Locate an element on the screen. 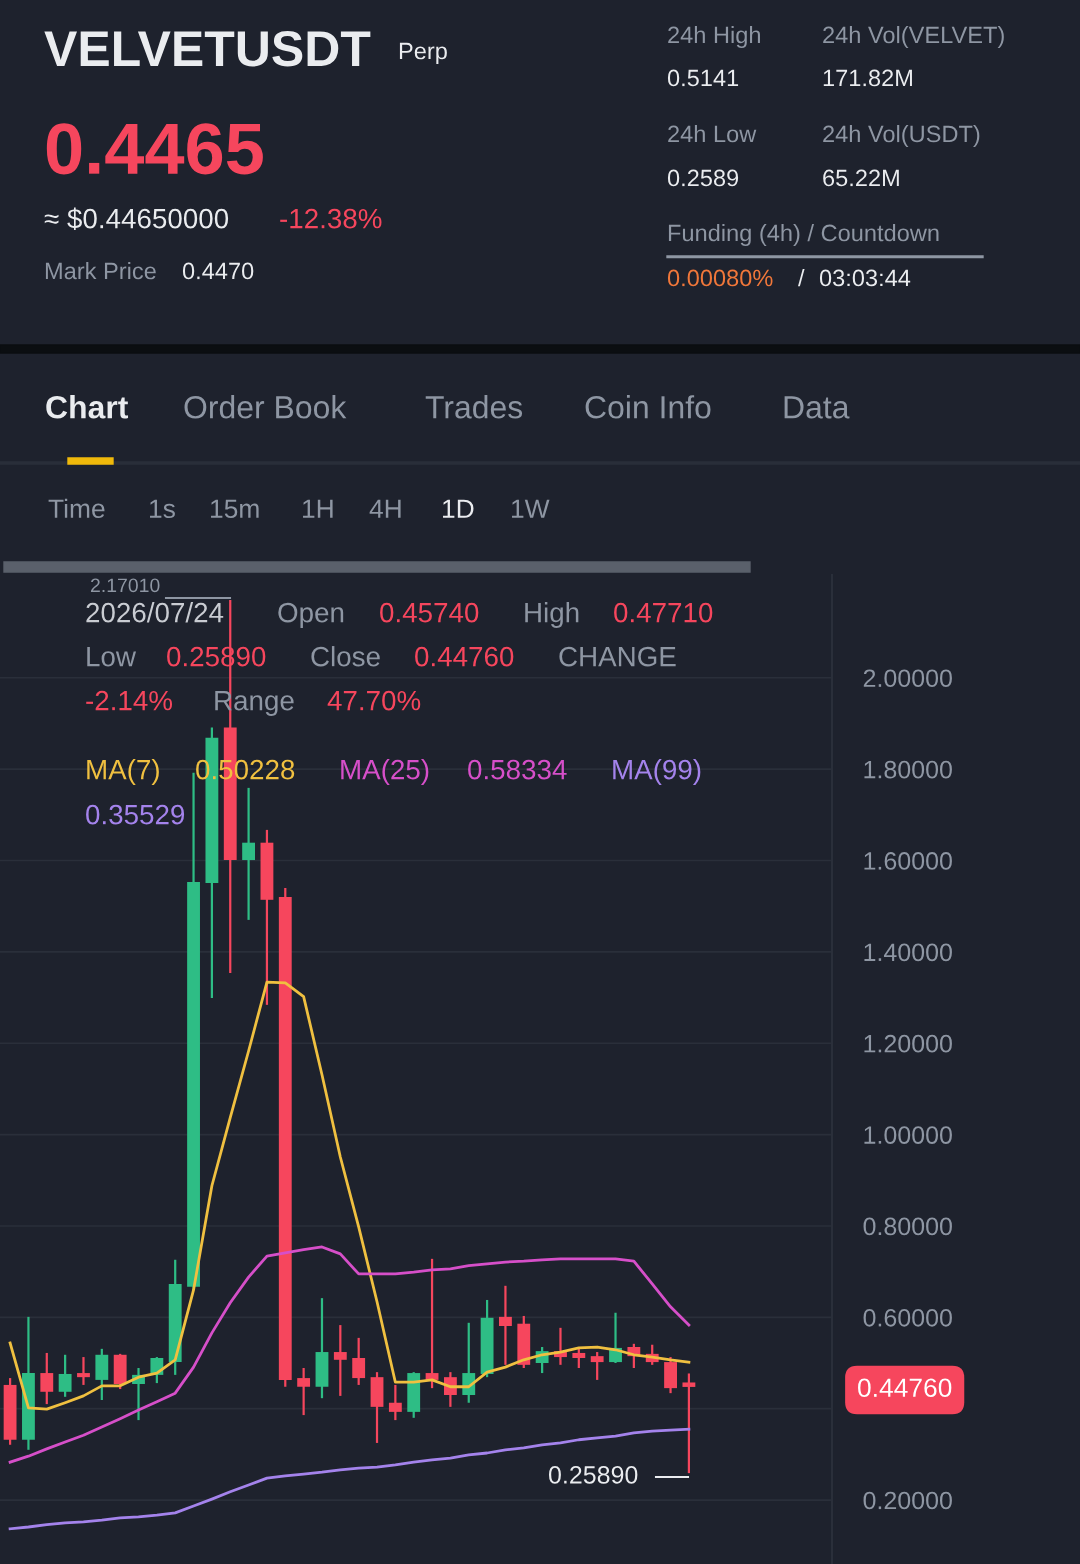 This screenshot has height=1564, width=1080. text: Trades is located at coordinates (474, 407).